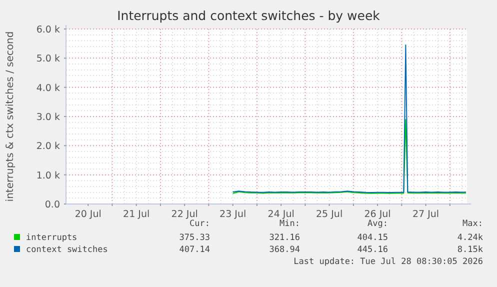 The height and width of the screenshot is (287, 497). I want to click on text: Cur:, so click(200, 224).